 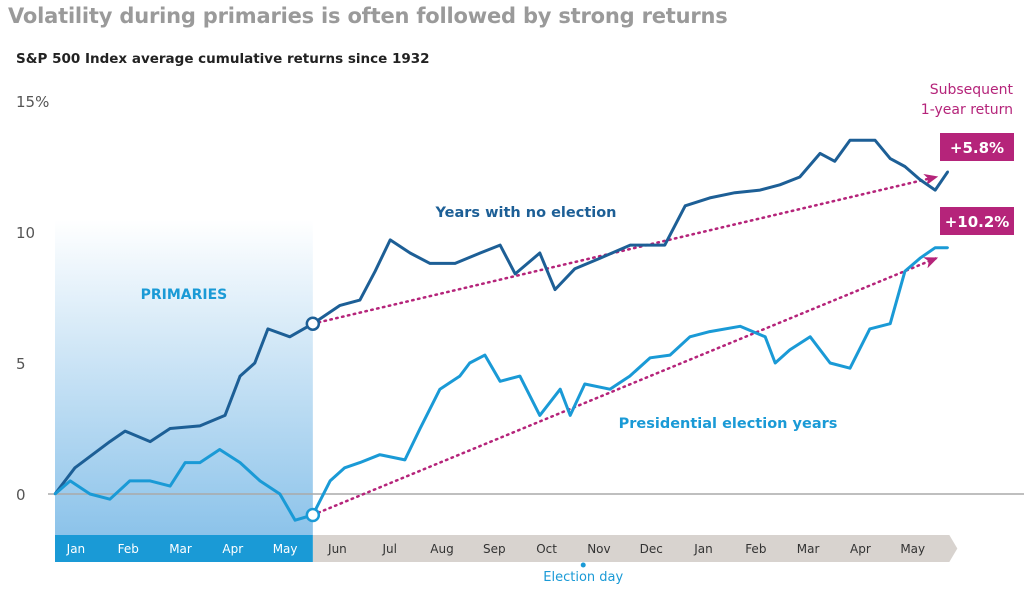 I want to click on x-tick-label: Feb, so click(x=755, y=549).